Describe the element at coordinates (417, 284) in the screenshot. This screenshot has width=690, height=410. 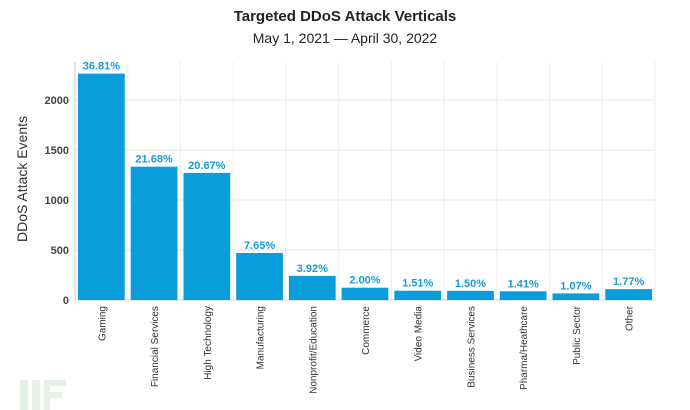
I see `data-label: 1.51%` at that location.